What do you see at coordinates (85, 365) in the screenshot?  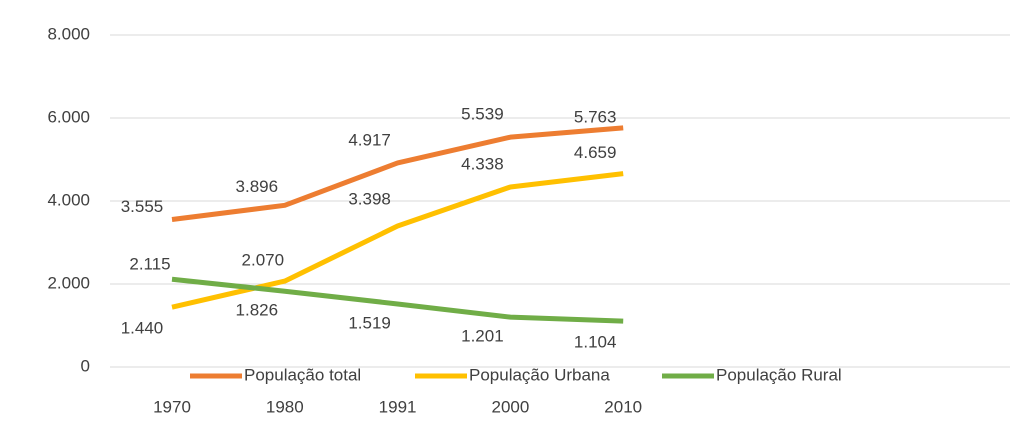 I see `y-tick-label: 0` at bounding box center [85, 365].